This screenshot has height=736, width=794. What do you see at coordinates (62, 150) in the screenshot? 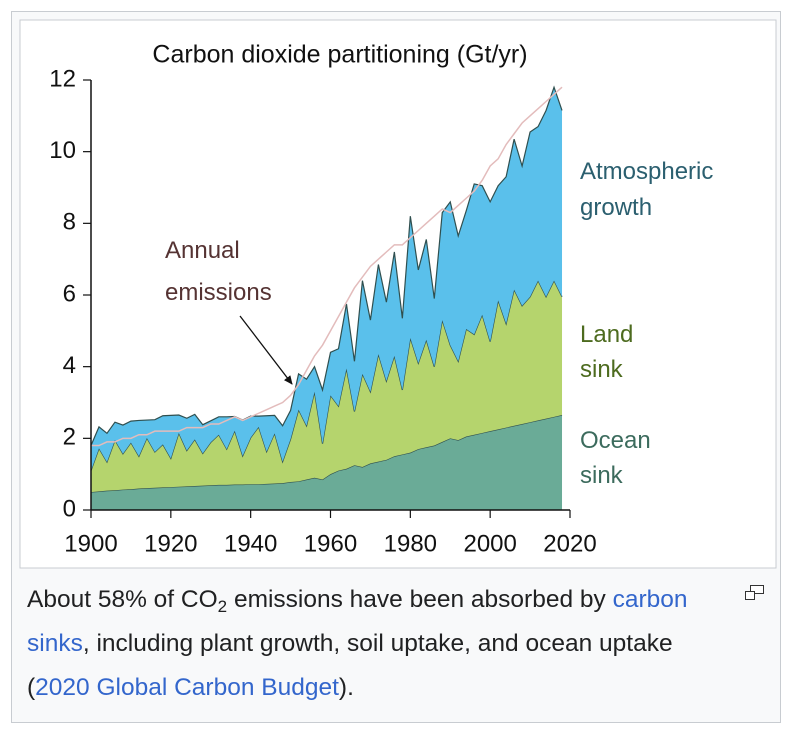
I see `y-tick-label: 10` at bounding box center [62, 150].